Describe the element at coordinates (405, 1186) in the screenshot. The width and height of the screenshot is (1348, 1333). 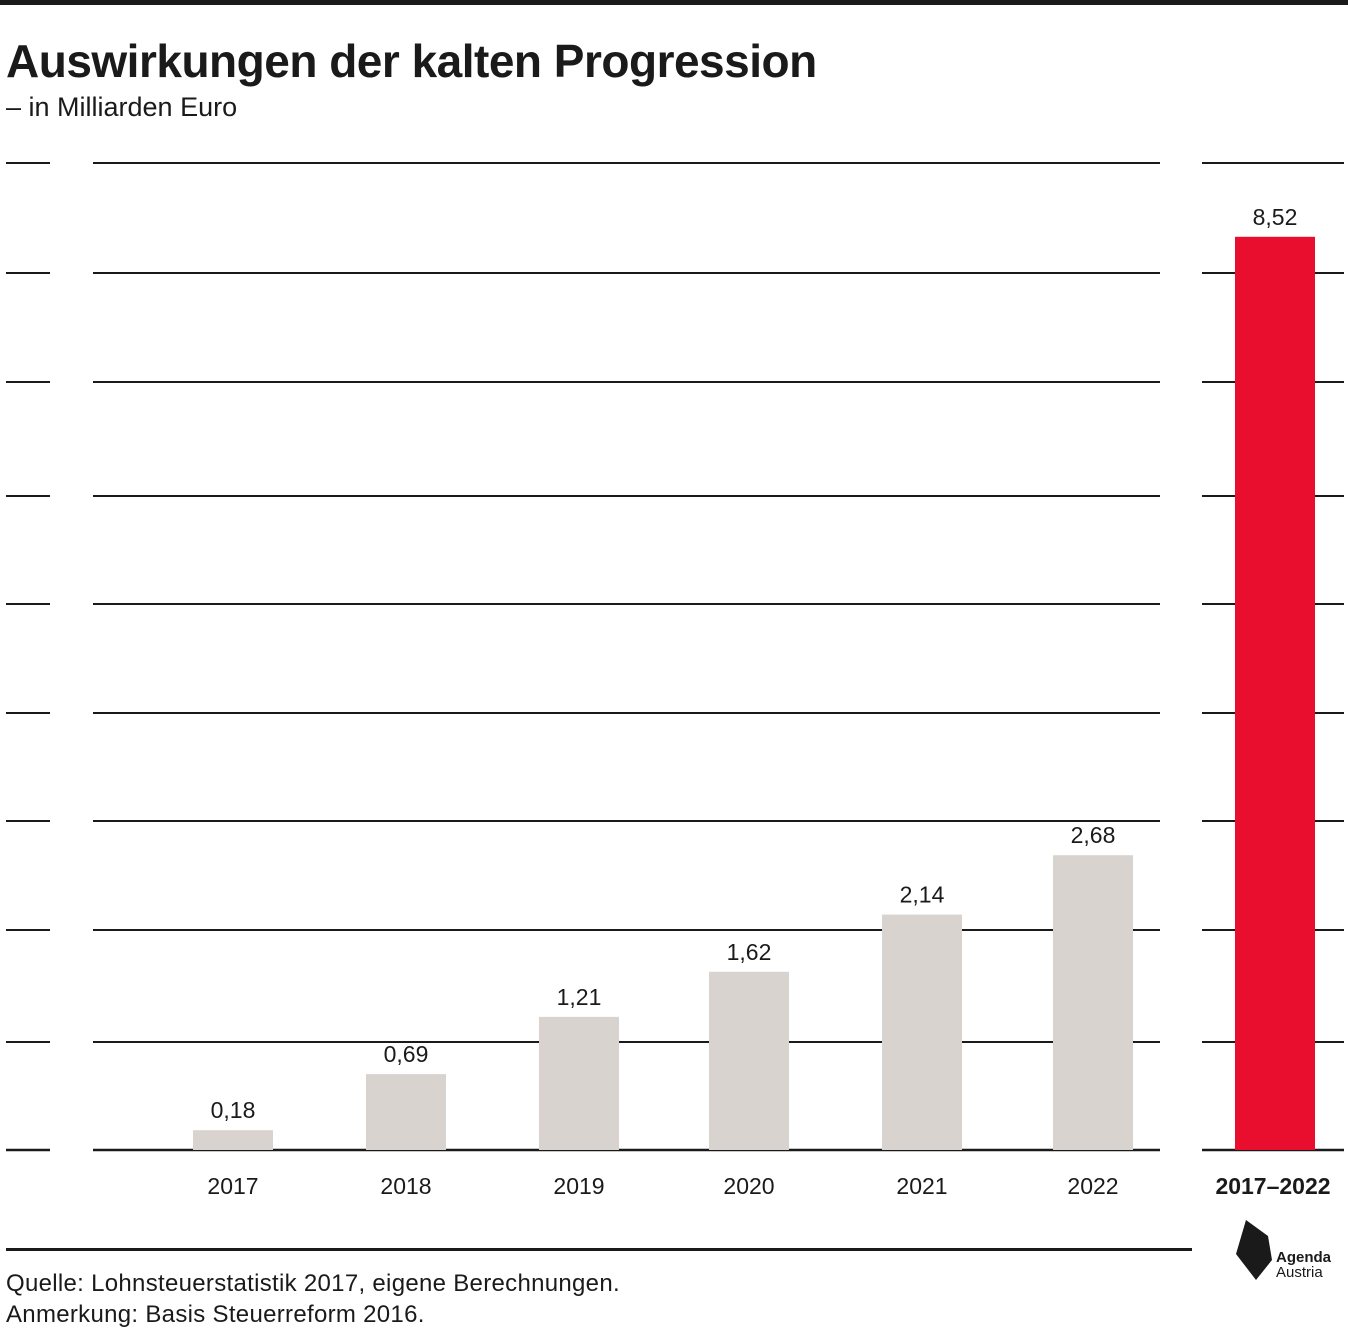
I see `x-tick-label-2018: 2018` at that location.